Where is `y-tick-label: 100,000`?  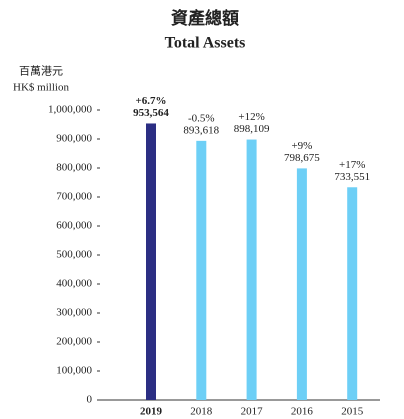 y-tick-label: 100,000 is located at coordinates (74, 371).